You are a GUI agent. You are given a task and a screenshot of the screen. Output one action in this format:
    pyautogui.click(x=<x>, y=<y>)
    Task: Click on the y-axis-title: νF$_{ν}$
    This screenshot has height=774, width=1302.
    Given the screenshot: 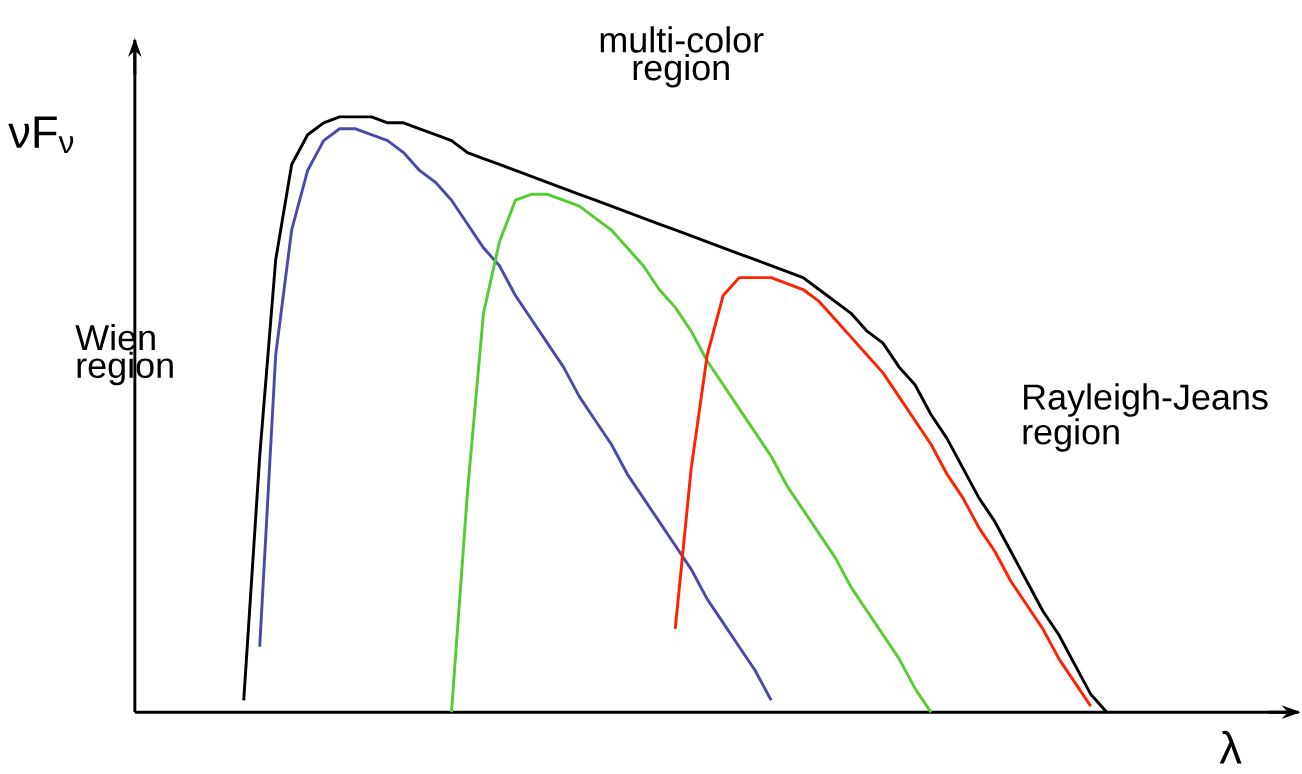 What is the action you would take?
    pyautogui.click(x=41, y=135)
    